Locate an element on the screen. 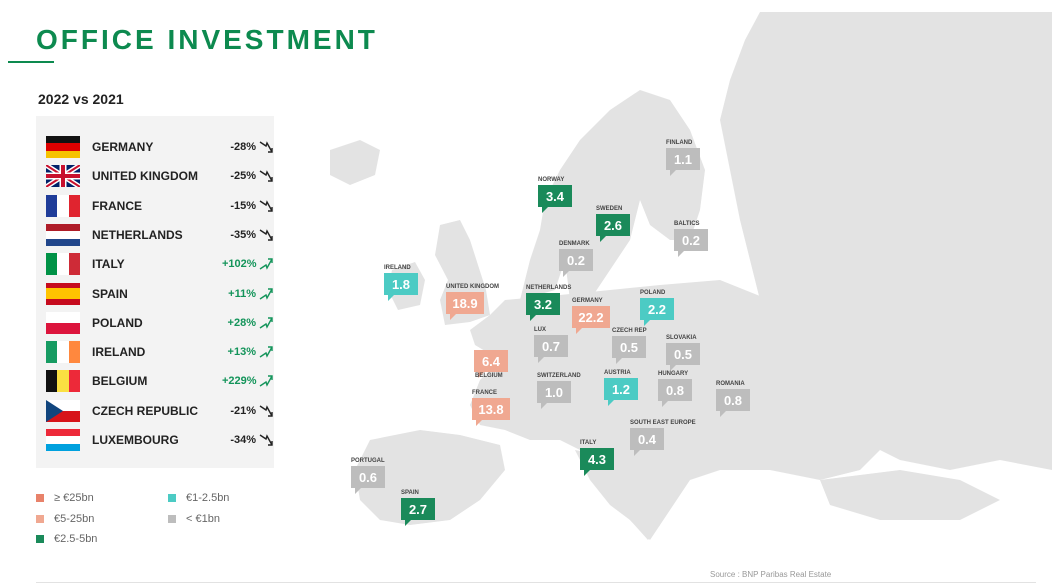 This screenshot has height=586, width=1052. change-value: -34% is located at coordinates (243, 440).